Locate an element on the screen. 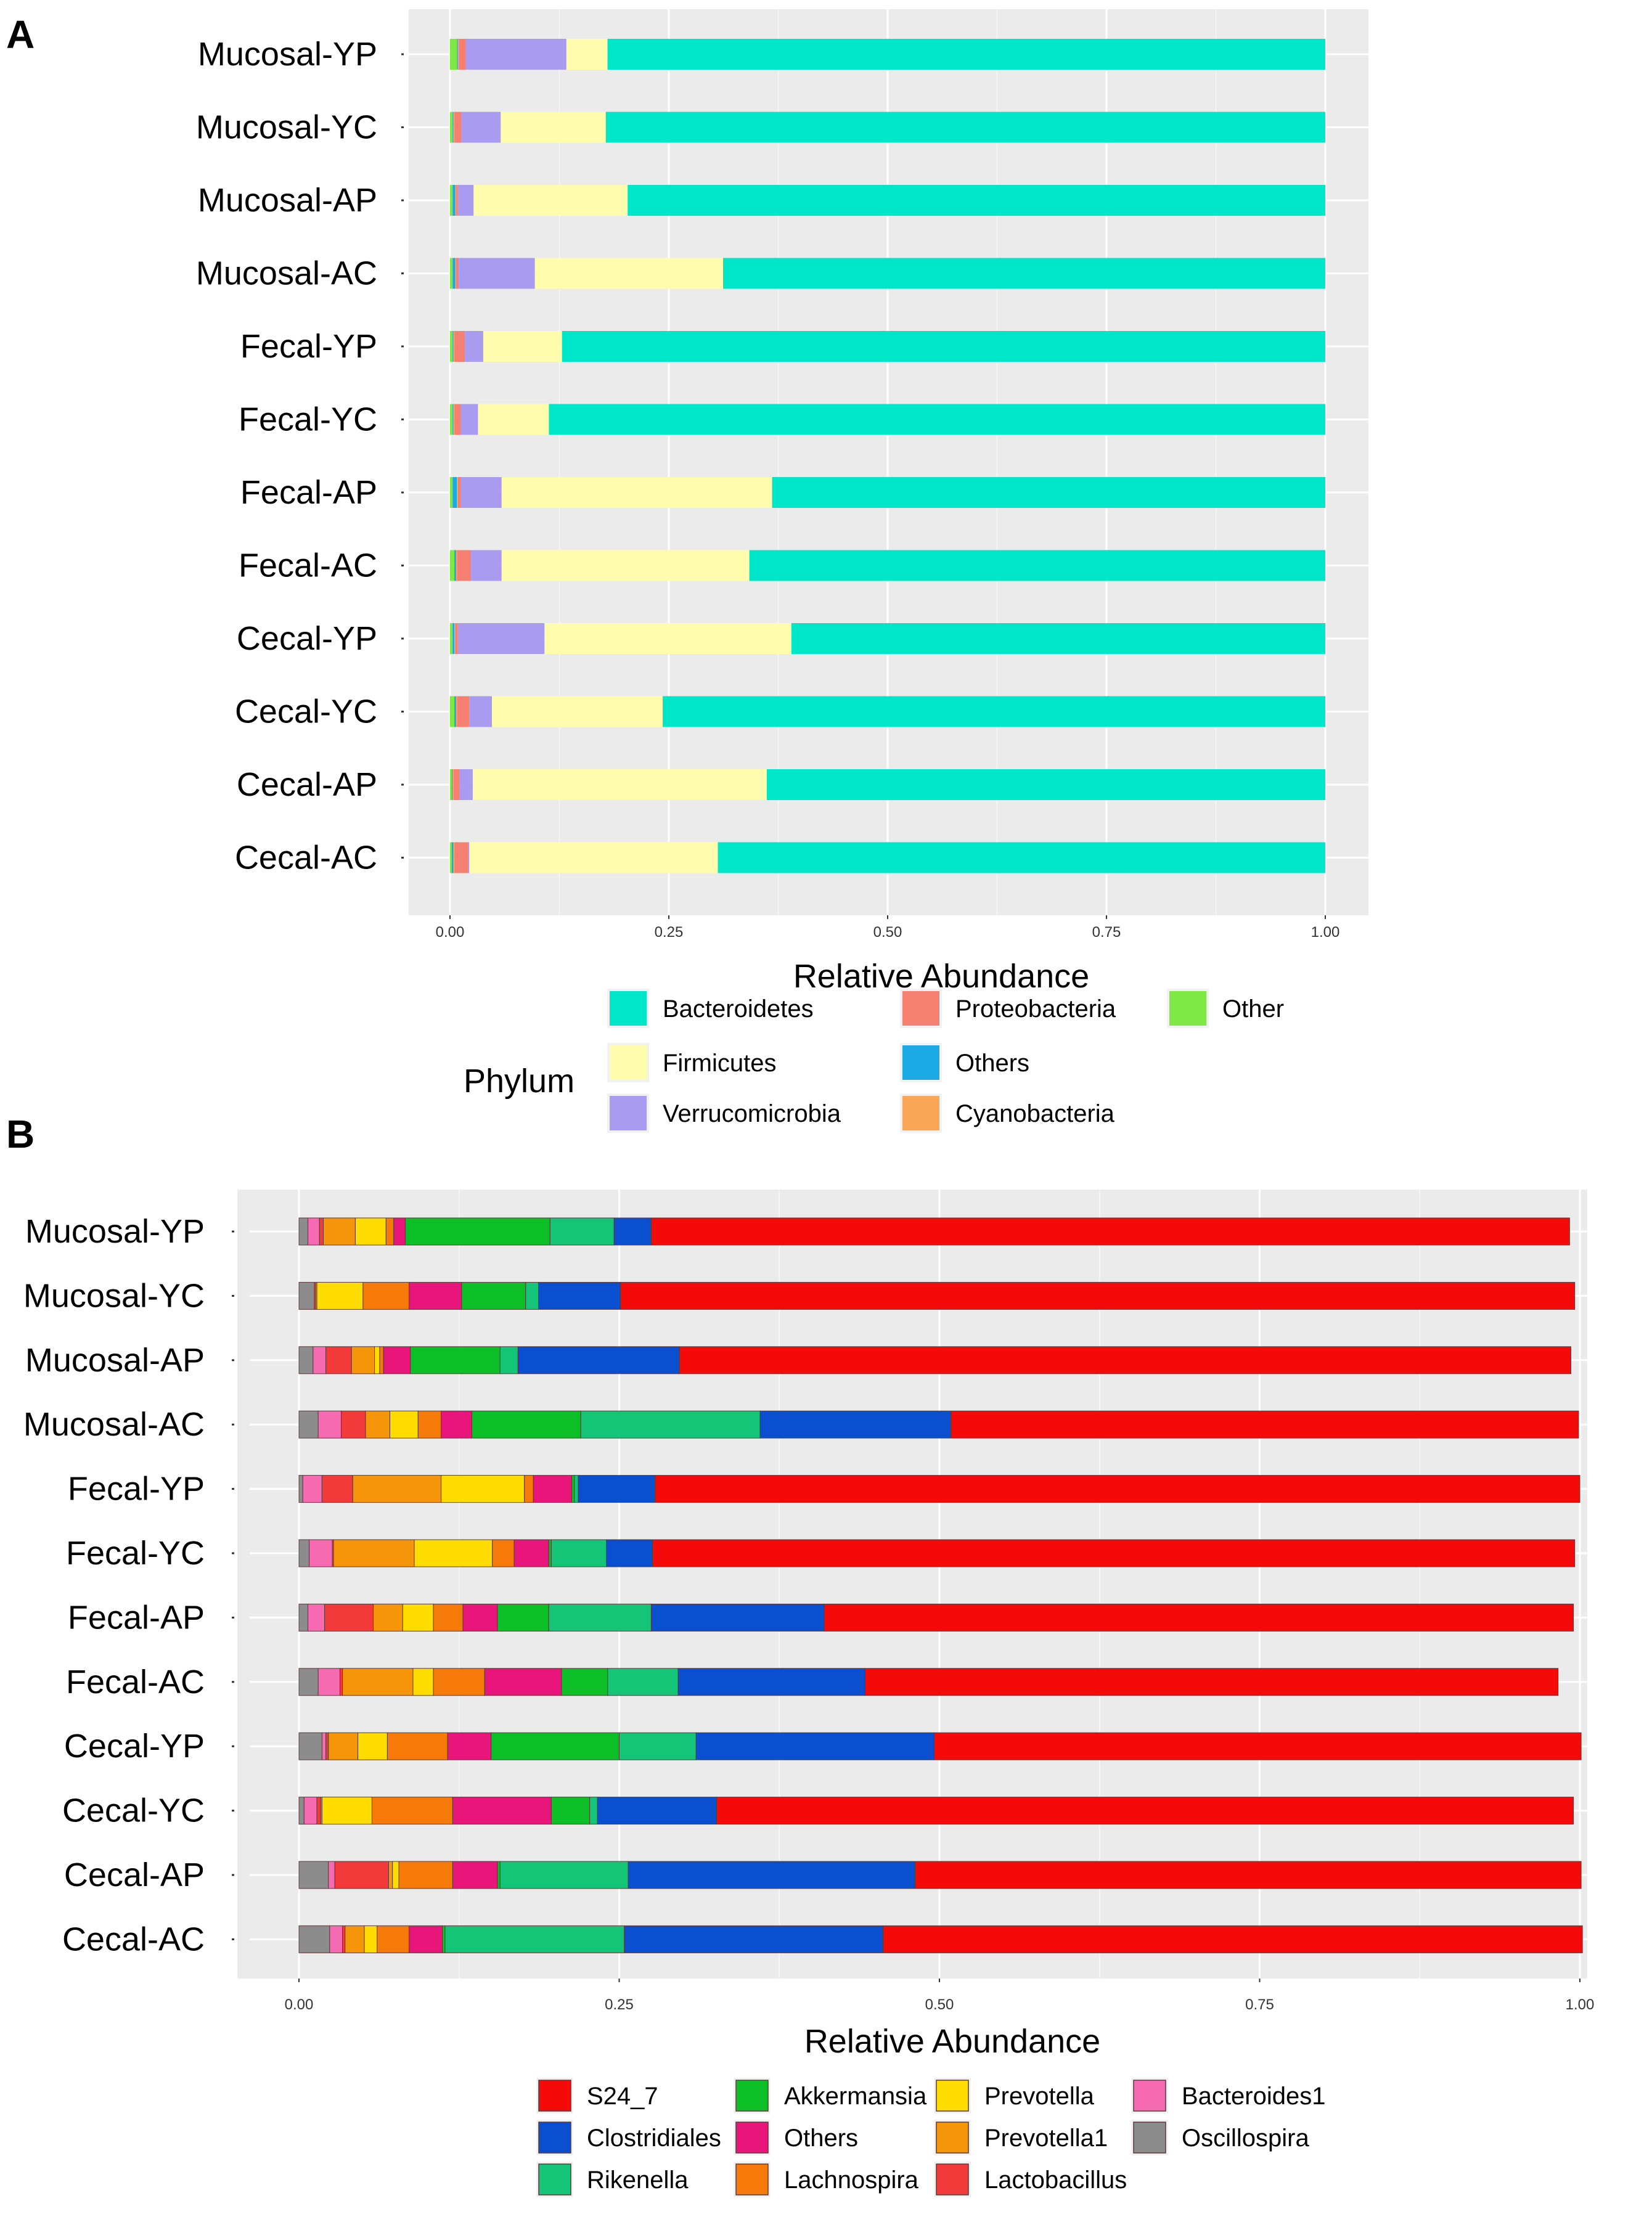  panel-b-bar-cecal-ac-bacteroides1 is located at coordinates (336, 1939).